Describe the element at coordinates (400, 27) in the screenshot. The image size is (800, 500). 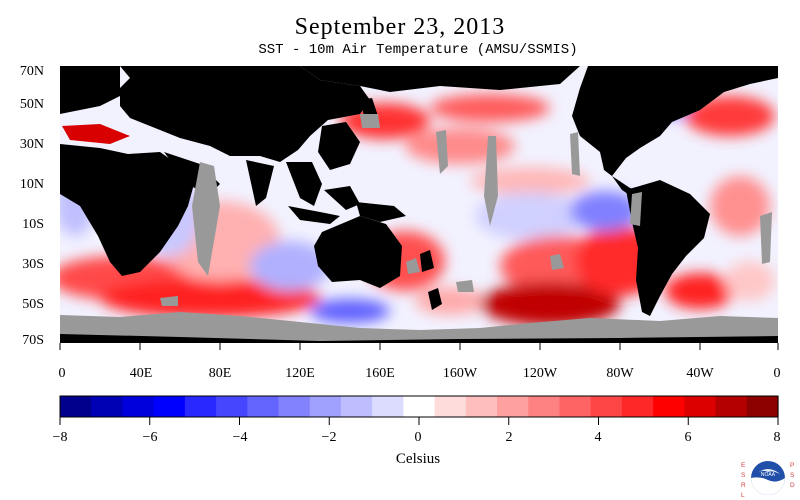
I see `page-title: September 23, 2013` at that location.